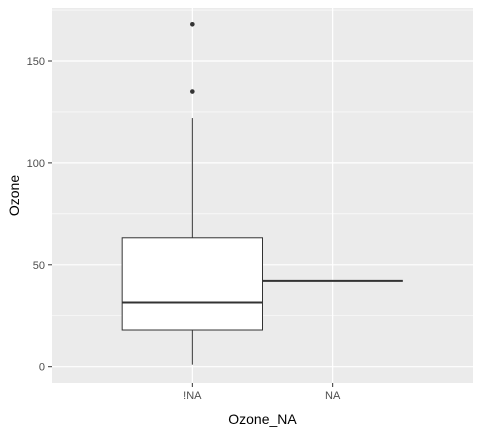 Image resolution: width=480 pixels, height=432 pixels. I want to click on y-tick-label: 150, so click(36, 62).